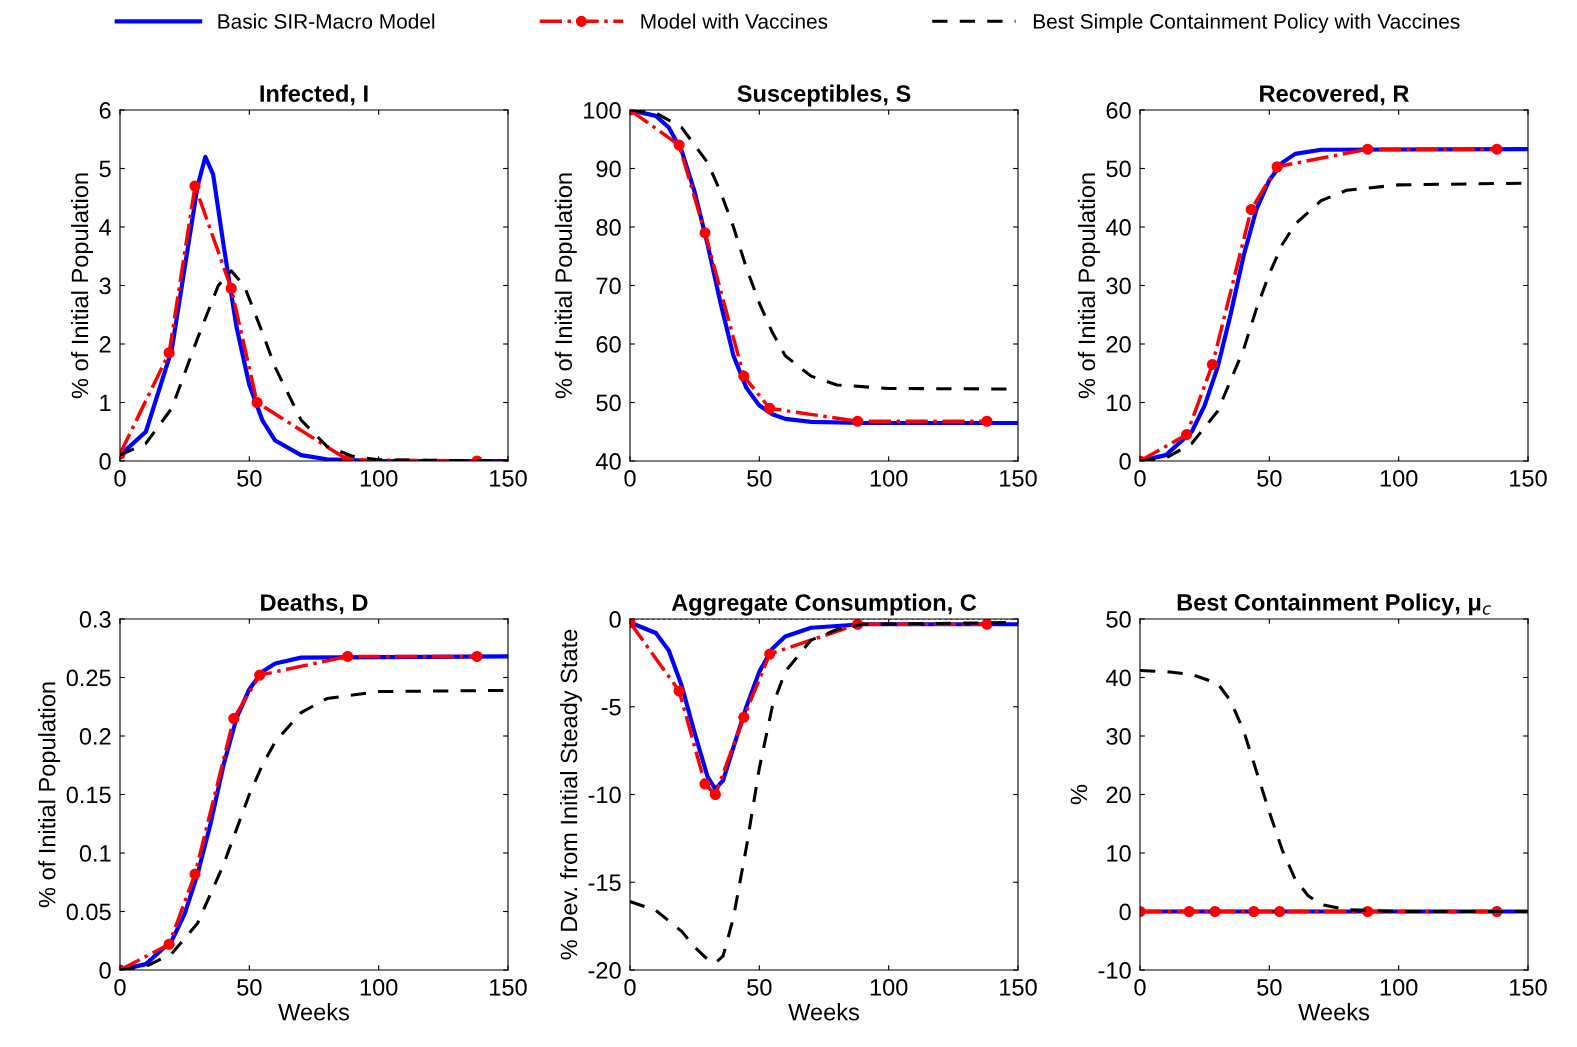 The width and height of the screenshot is (1577, 1047). What do you see at coordinates (95, 736) in the screenshot?
I see `y-tick-label: 0.2` at bounding box center [95, 736].